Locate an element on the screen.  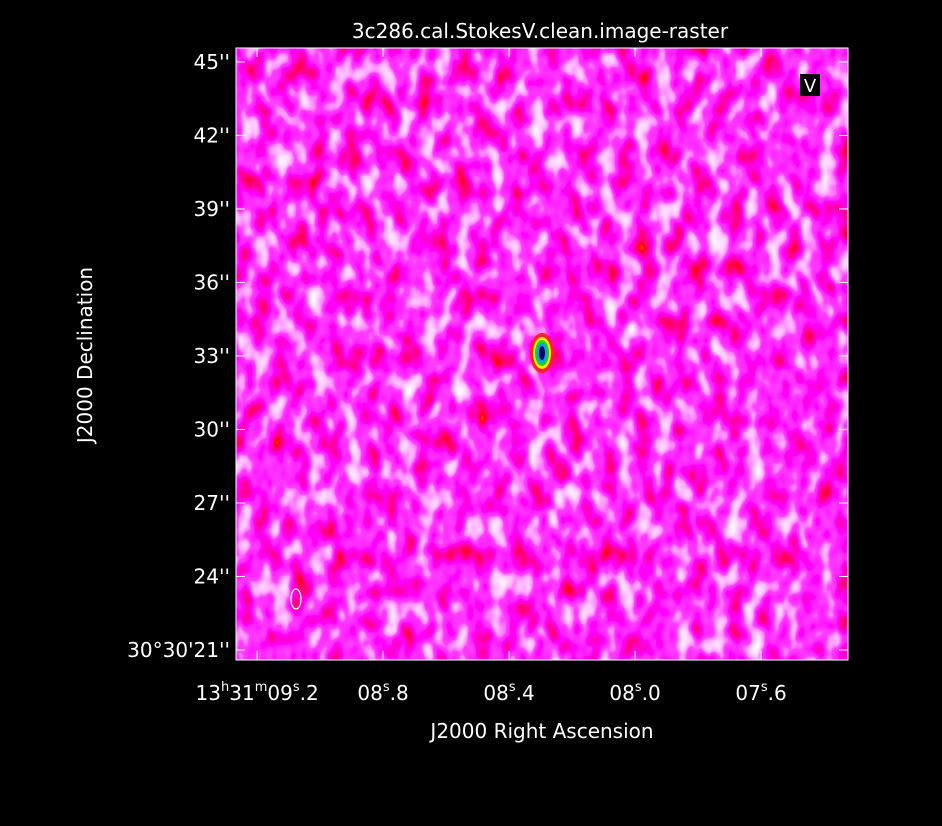
x-tick-label: 08s.4 is located at coordinates (508, 692).